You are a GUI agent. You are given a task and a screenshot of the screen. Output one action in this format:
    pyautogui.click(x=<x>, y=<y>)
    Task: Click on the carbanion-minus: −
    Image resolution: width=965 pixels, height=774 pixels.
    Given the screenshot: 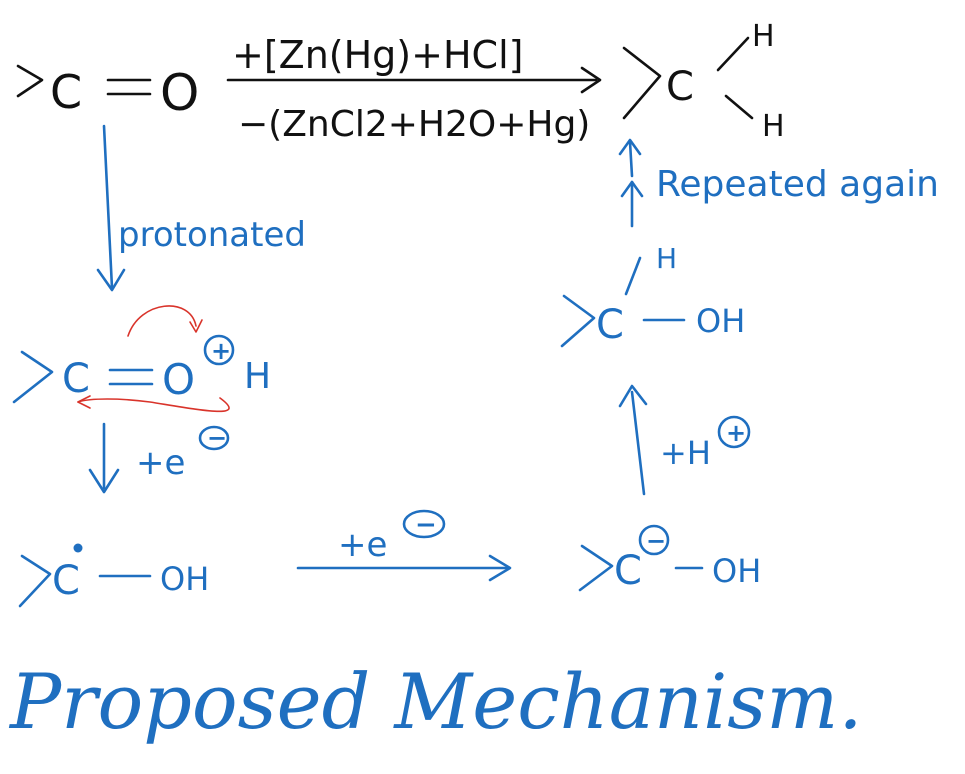 What is the action you would take?
    pyautogui.click(x=656, y=541)
    